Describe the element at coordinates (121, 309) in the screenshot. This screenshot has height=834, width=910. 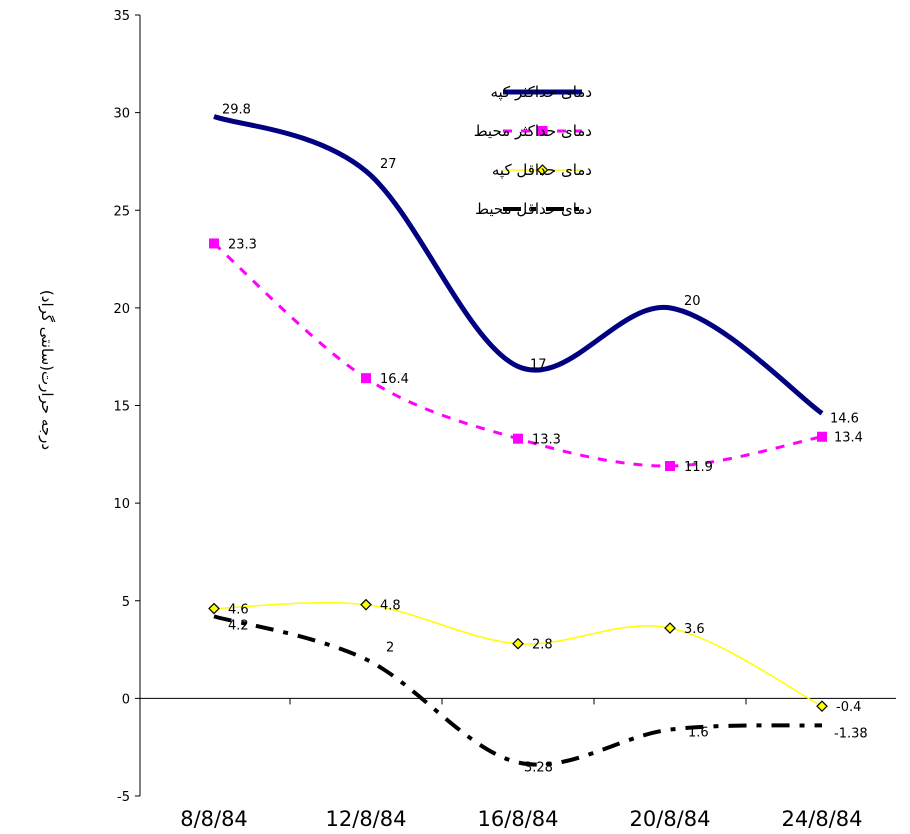
I see `y-tick-label: 20` at that location.